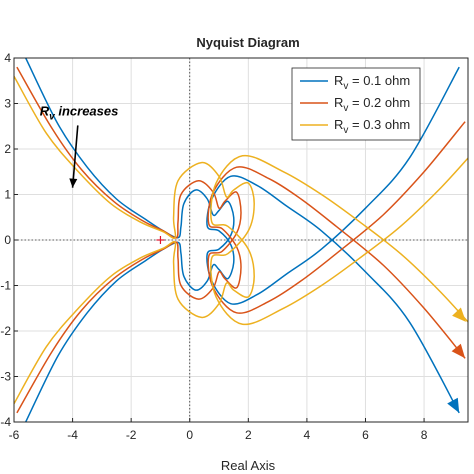 This screenshot has width=474, height=474. What do you see at coordinates (5, 331) in the screenshot?
I see `y-tick-label: -2` at bounding box center [5, 331].